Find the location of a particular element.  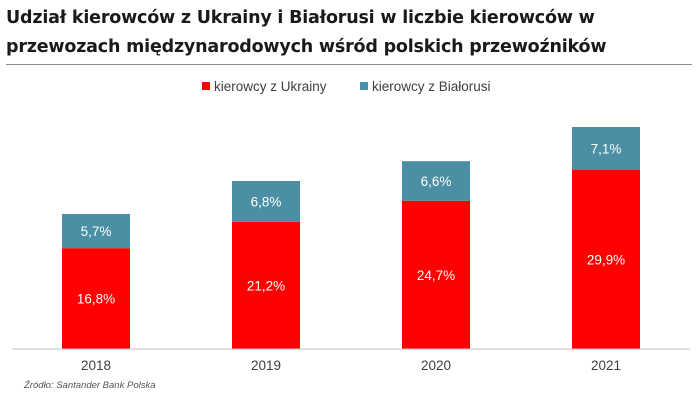

bar-belarus-2019 is located at coordinates (266, 201).